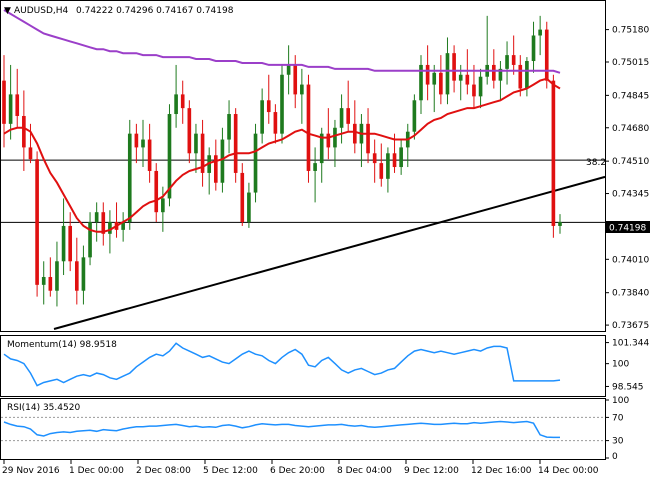 The width and height of the screenshot is (650, 480). I want to click on momentum-line, so click(282, 364).